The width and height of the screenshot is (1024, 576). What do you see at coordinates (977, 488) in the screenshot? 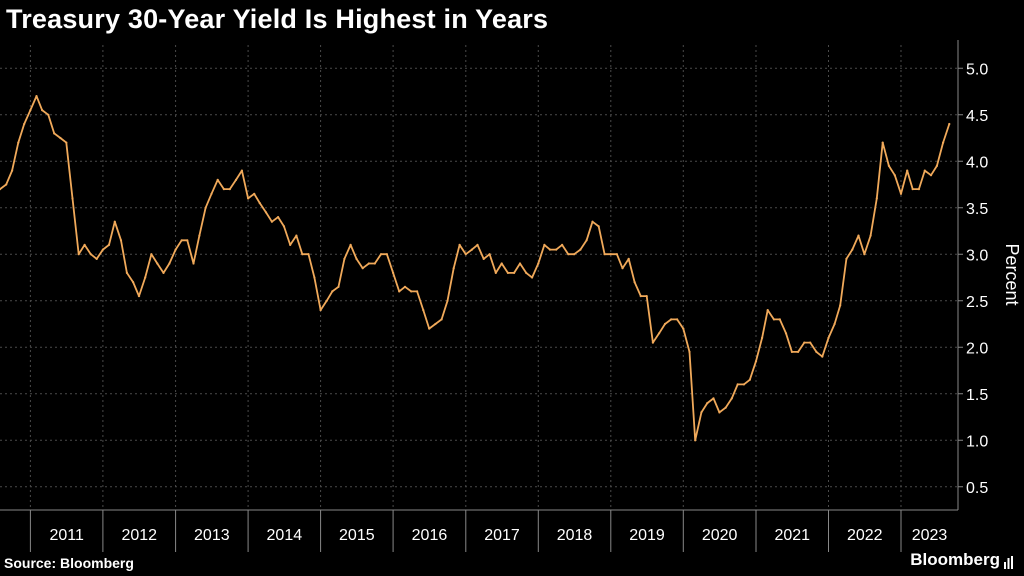
I see `y-tick-label: 0.5` at bounding box center [977, 488].